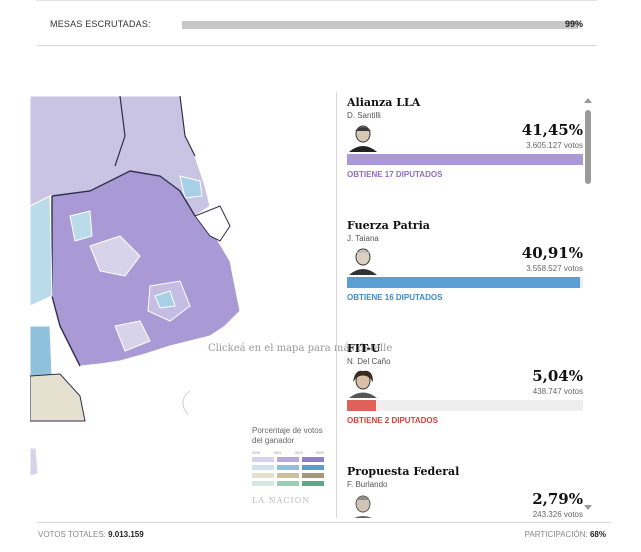  I want to click on legend-swatches, so click(292, 471).